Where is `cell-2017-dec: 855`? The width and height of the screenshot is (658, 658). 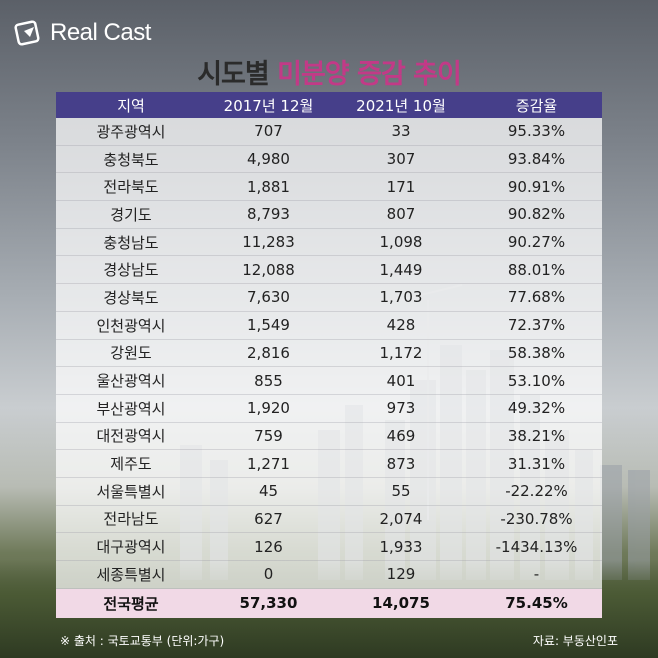
cell-2017-dec: 855 is located at coordinates (268, 380).